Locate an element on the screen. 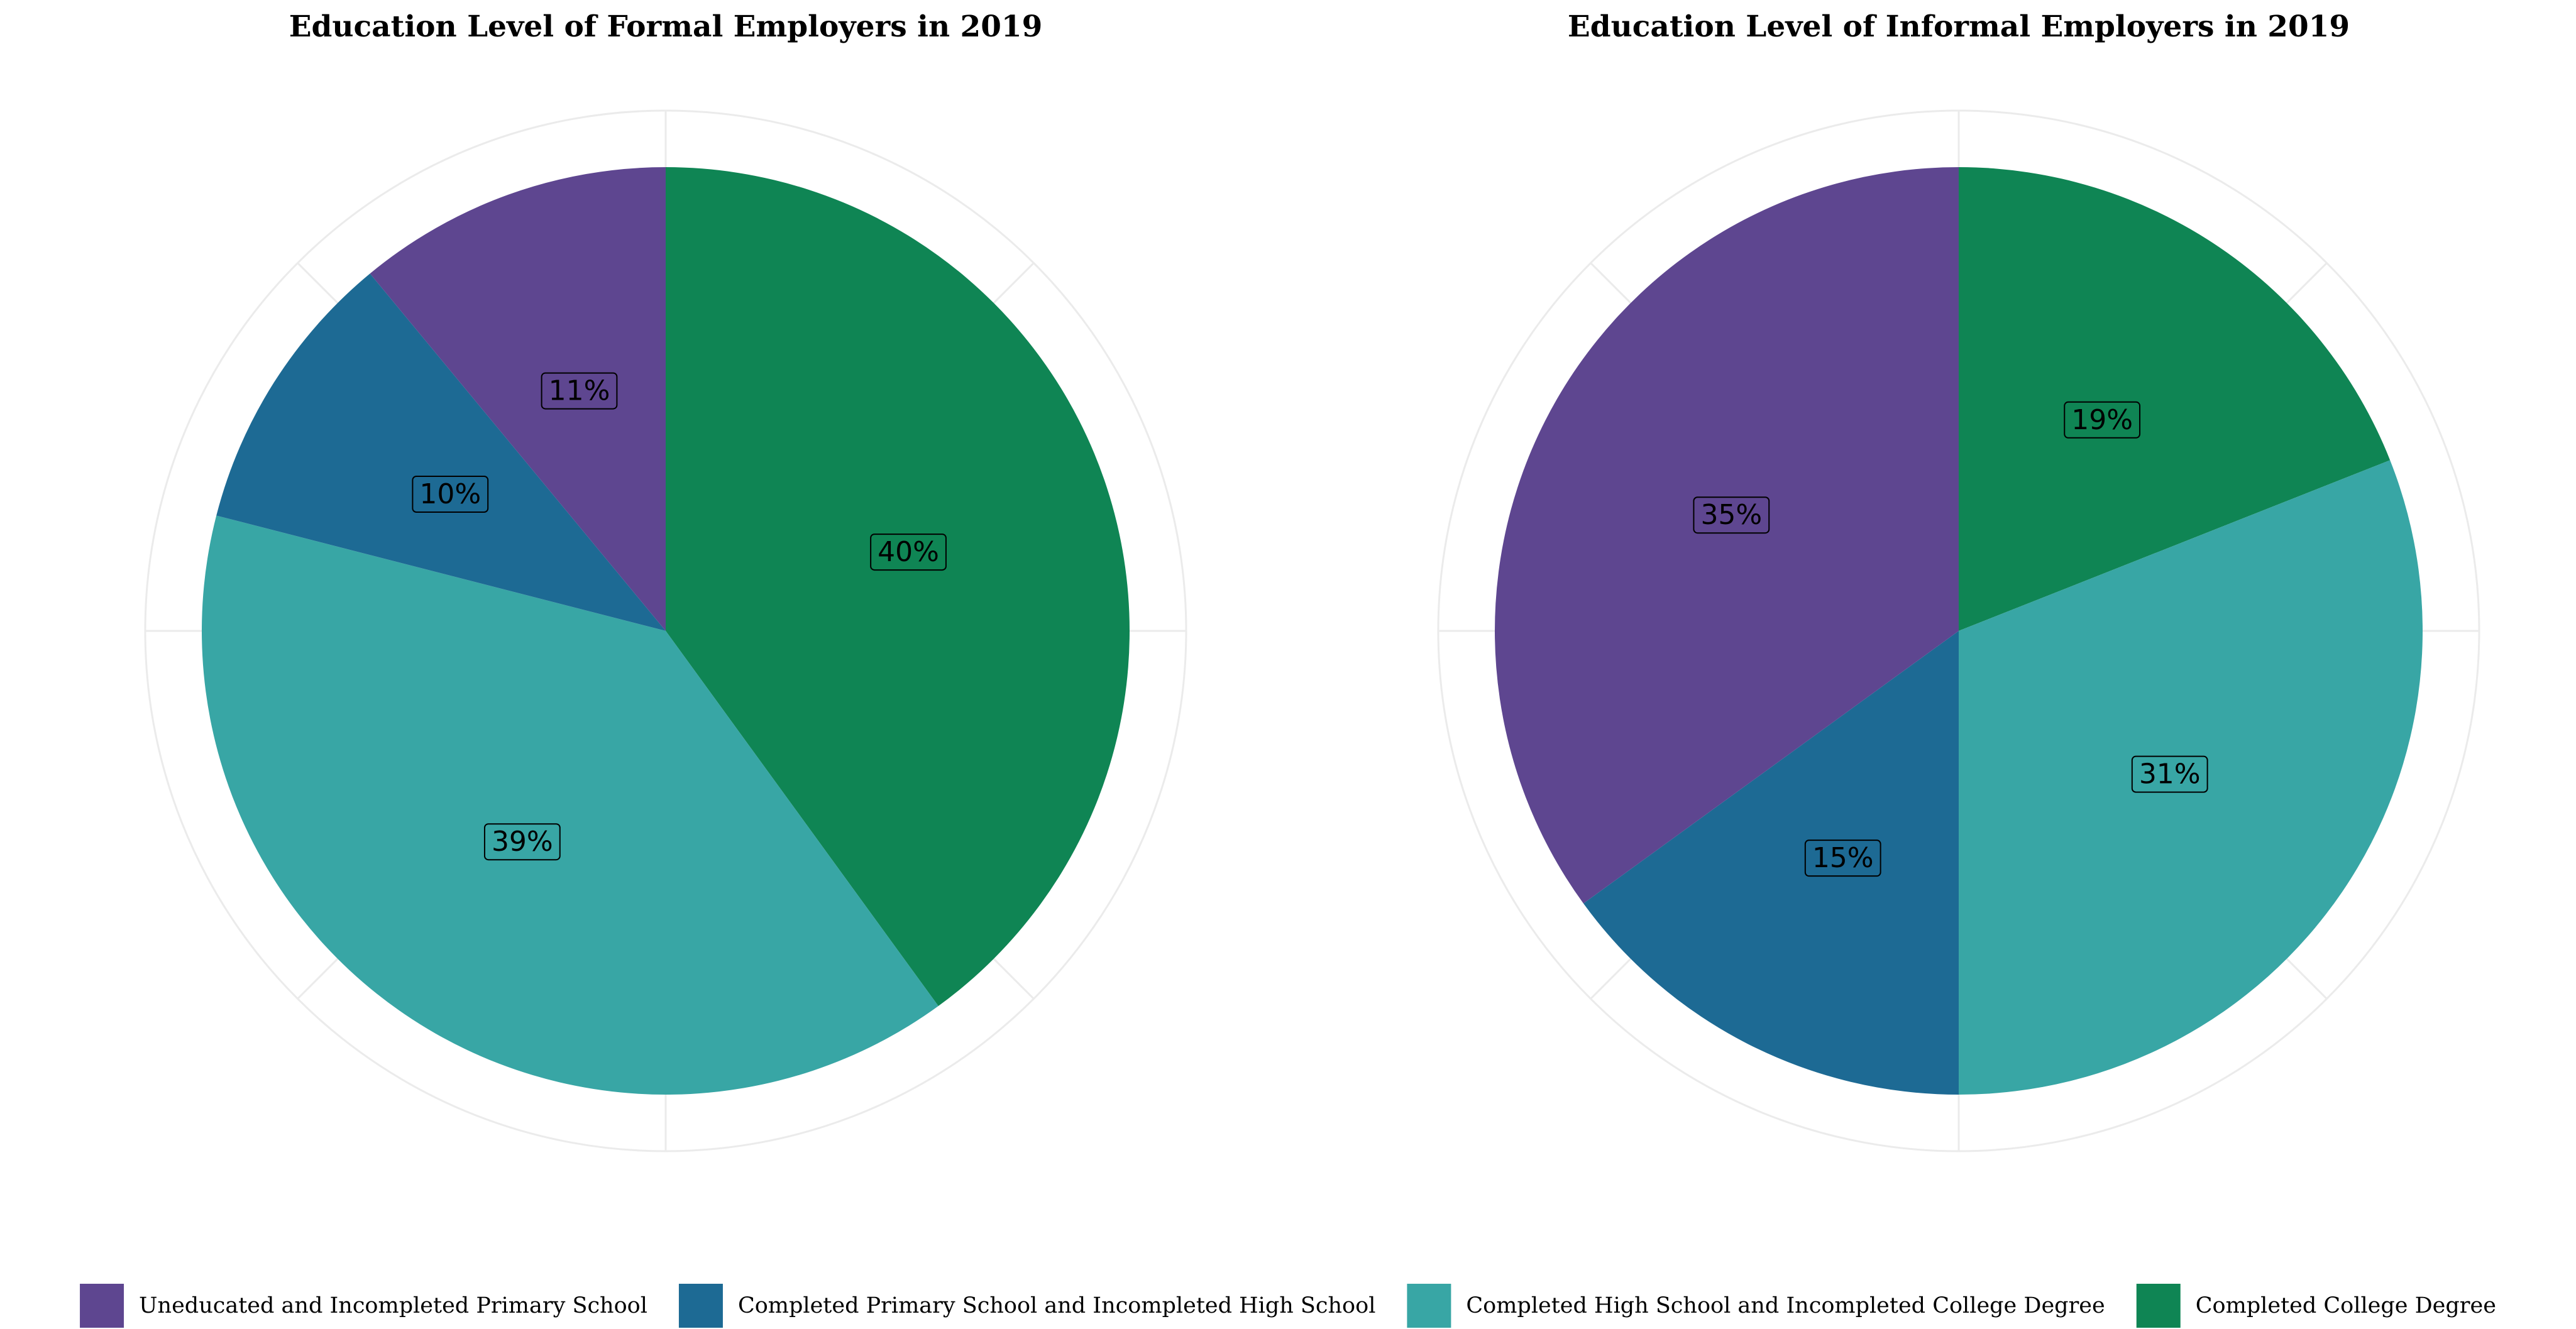 Image resolution: width=2576 pixels, height=1329 pixels. informal-slice-label-text: 31% is located at coordinates (2170, 774).